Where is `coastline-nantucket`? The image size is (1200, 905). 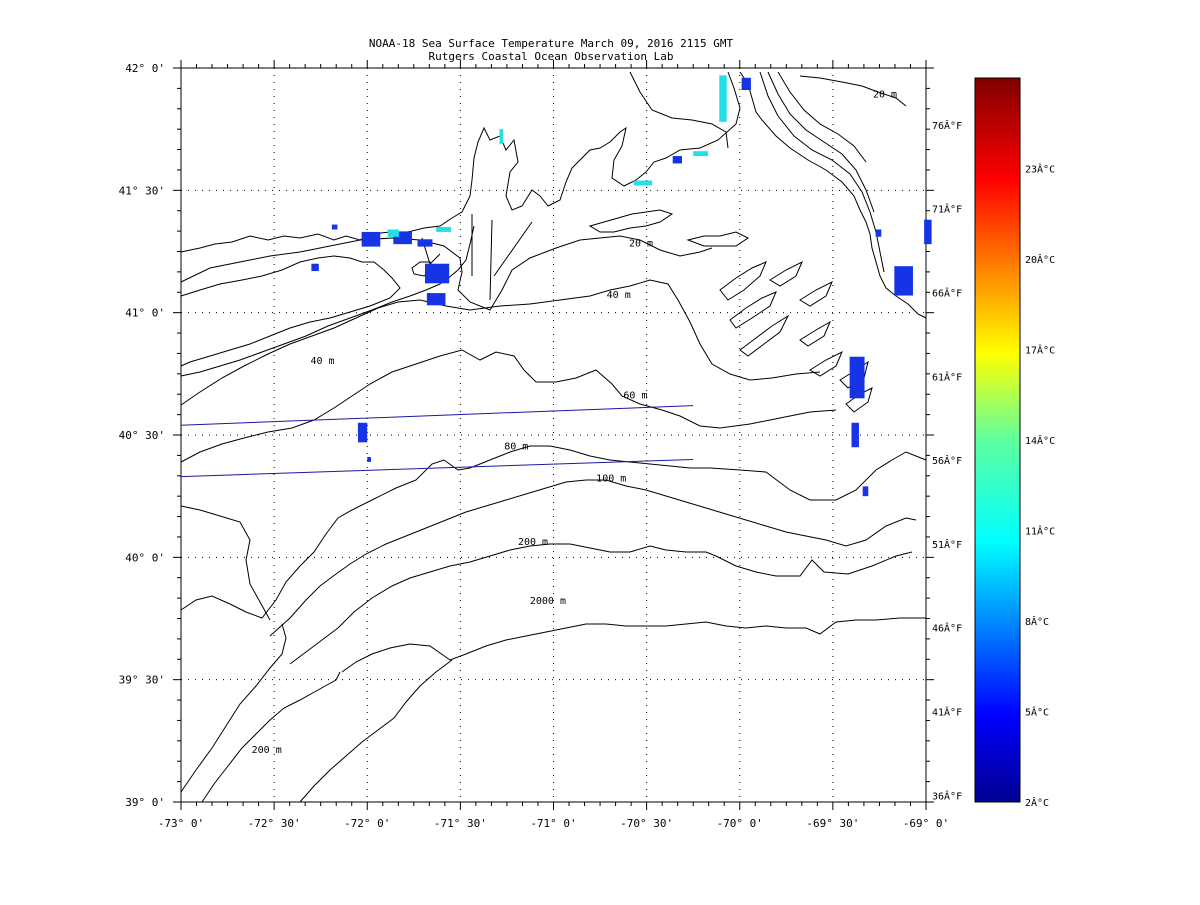 coastline-nantucket is located at coordinates (717, 239).